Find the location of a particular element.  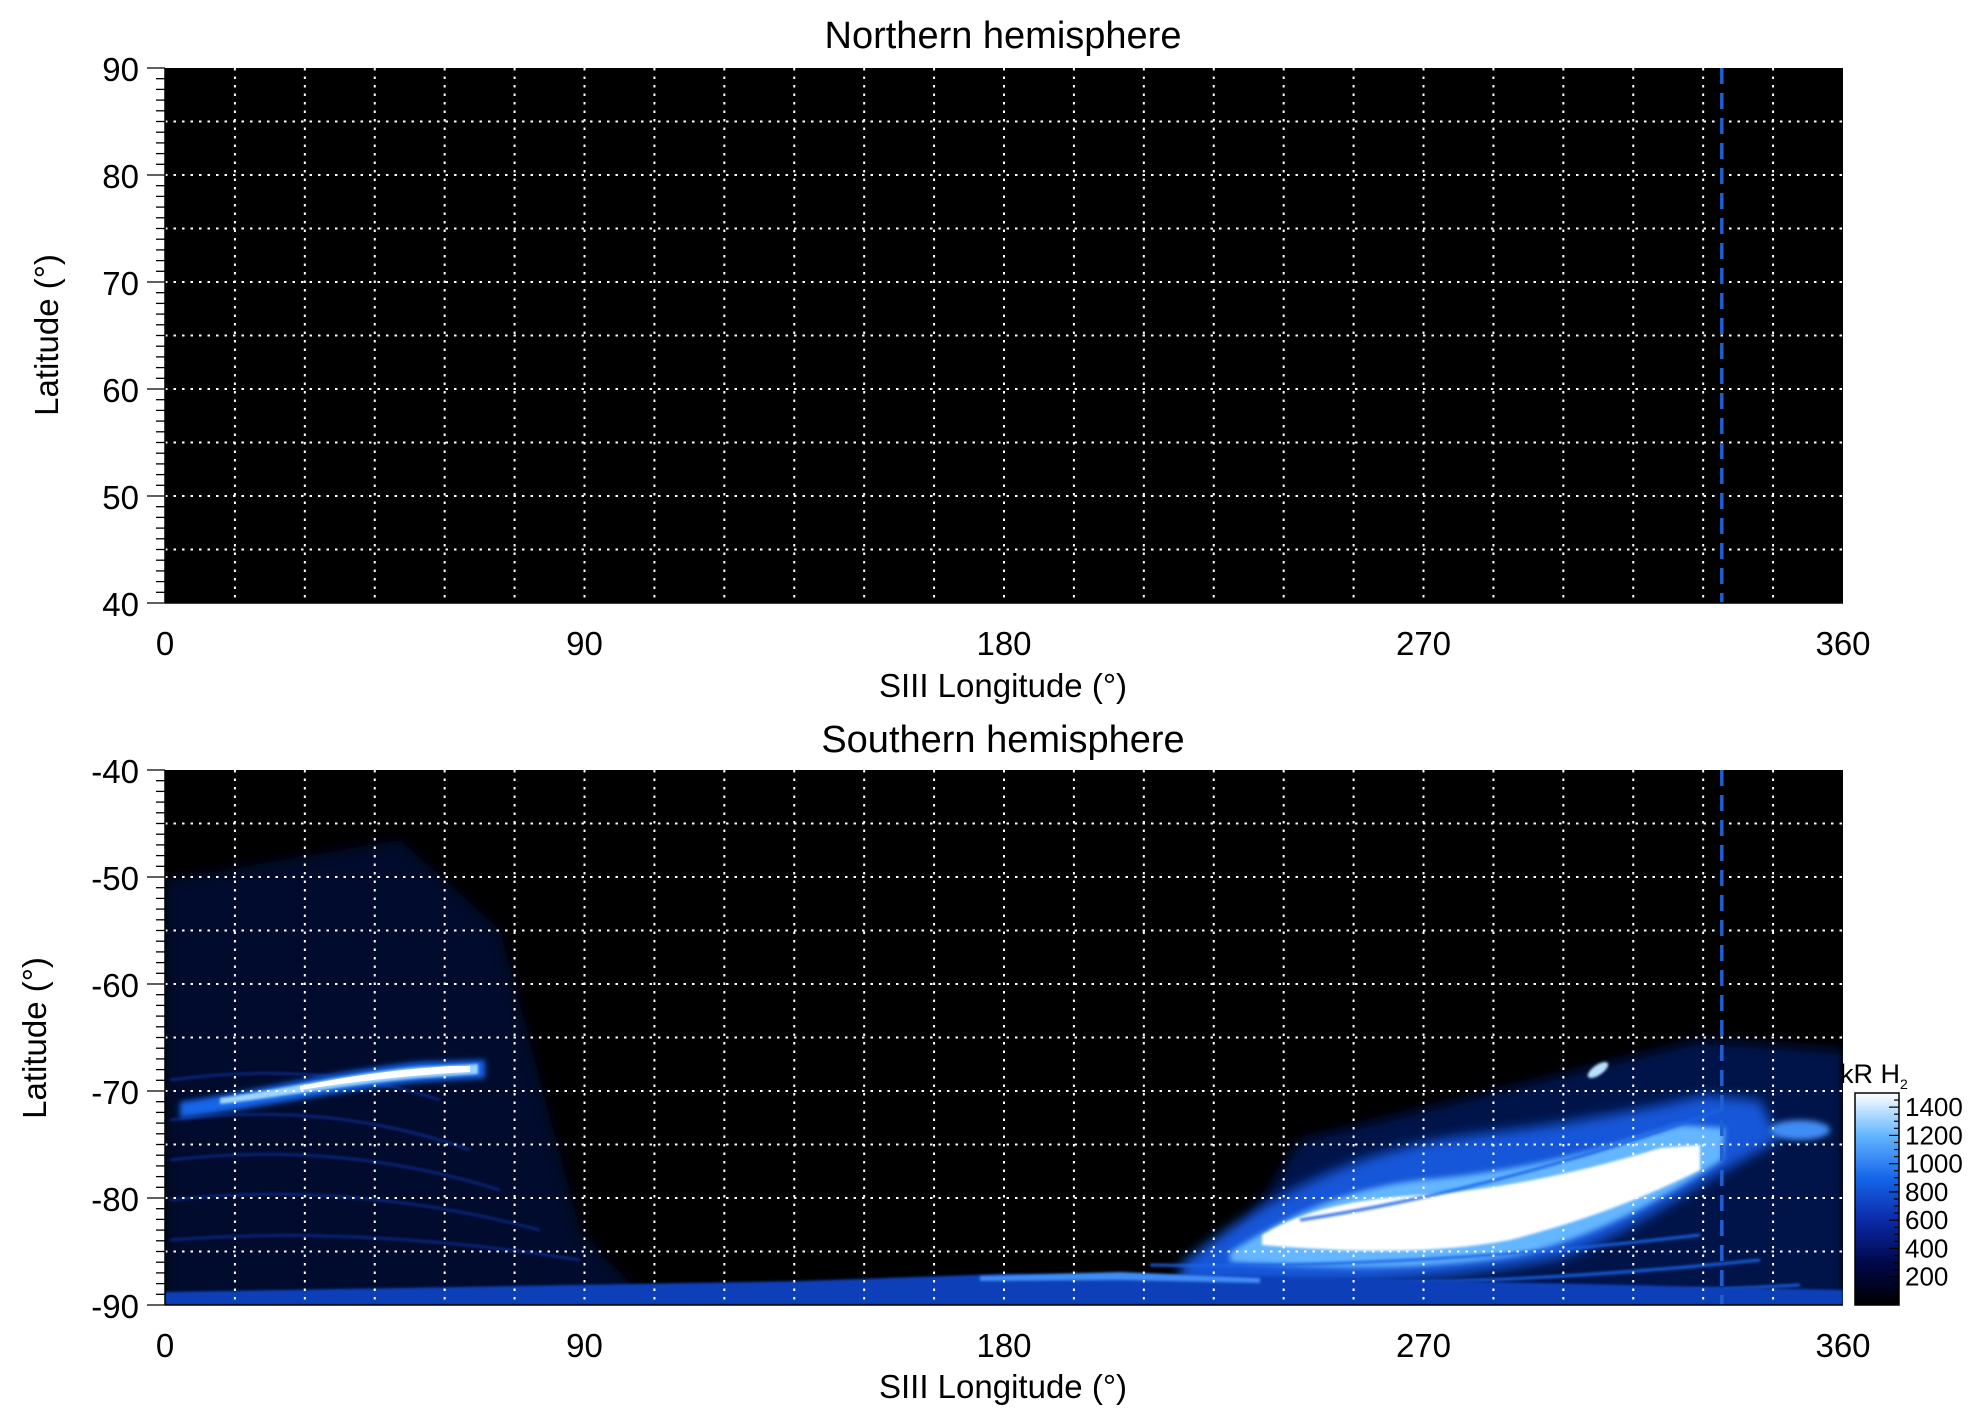

y-tick-label: -60 is located at coordinates (115, 985).